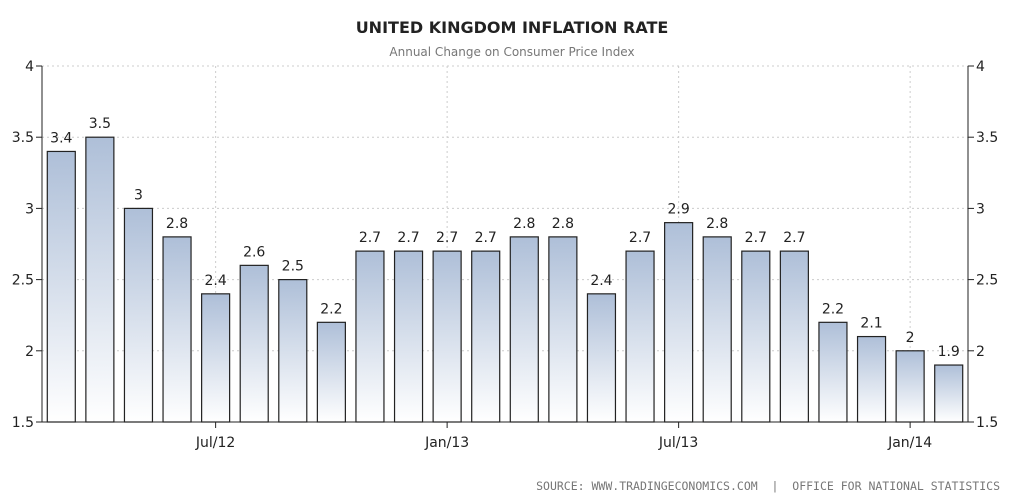 This screenshot has width=1024, height=502. What do you see at coordinates (987, 281) in the screenshot?
I see `y-tick-label-right: 2.5` at bounding box center [987, 281].